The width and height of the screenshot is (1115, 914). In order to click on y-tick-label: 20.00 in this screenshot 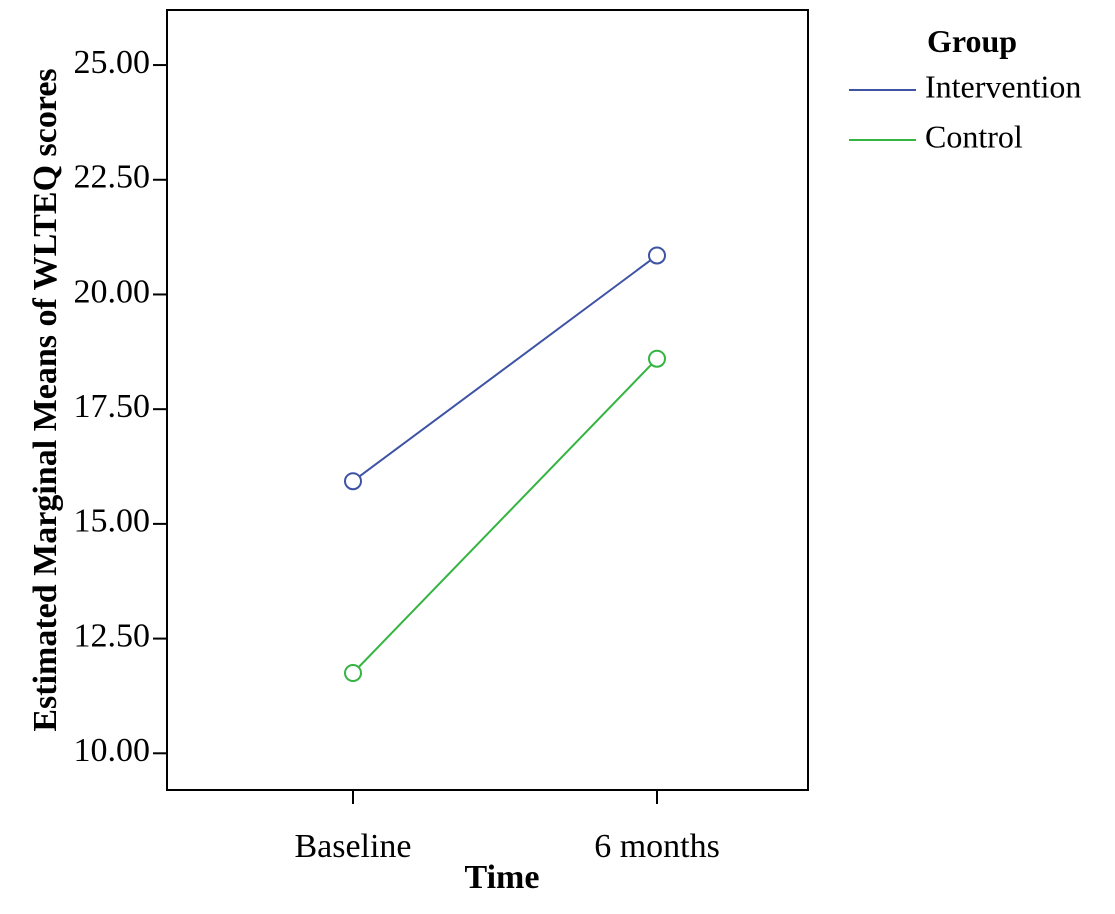, I will do `click(112, 291)`.